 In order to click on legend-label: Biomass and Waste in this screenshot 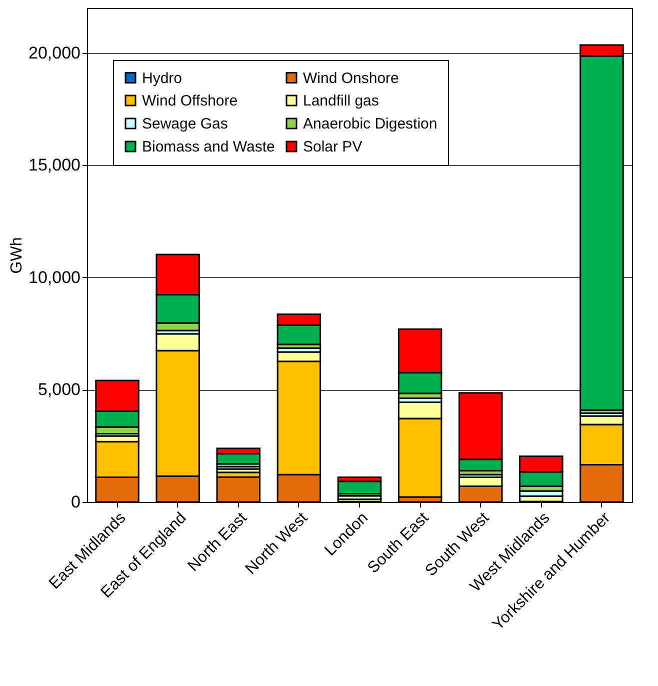, I will do `click(208, 147)`.